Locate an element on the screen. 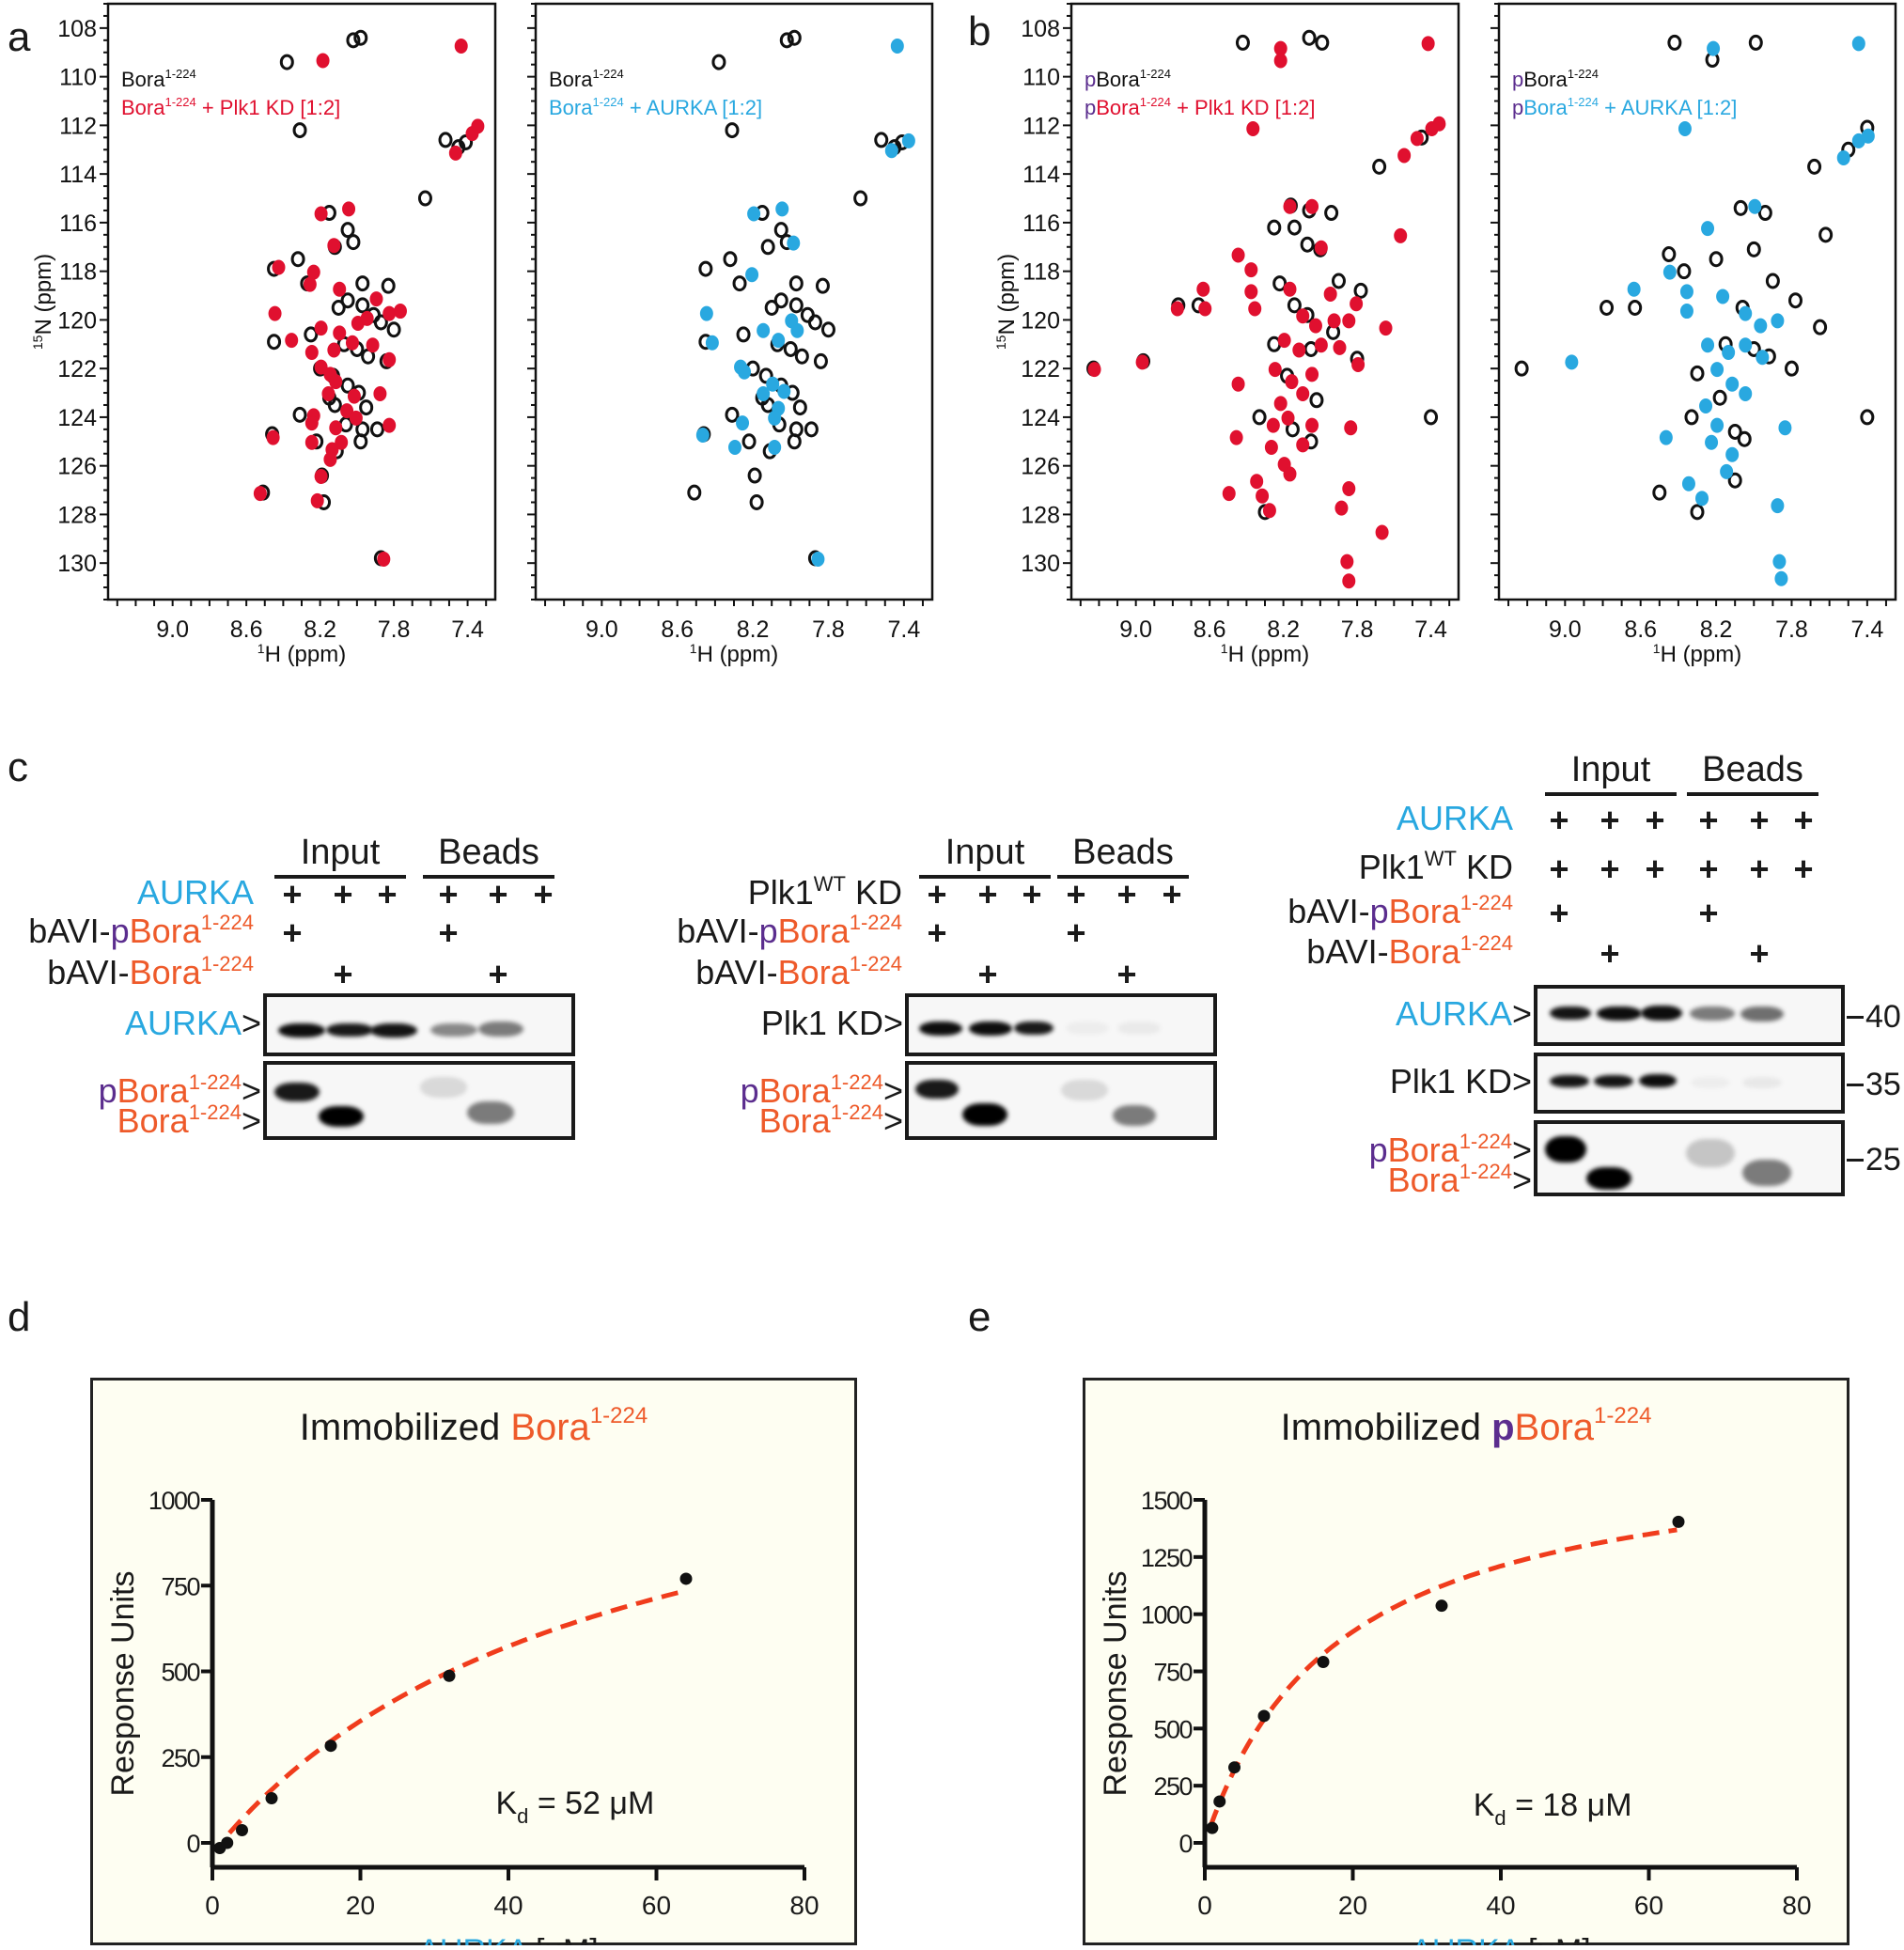 This screenshot has height=1950, width=1904. condition-label: Plk1WT KD is located at coordinates (1435, 866).